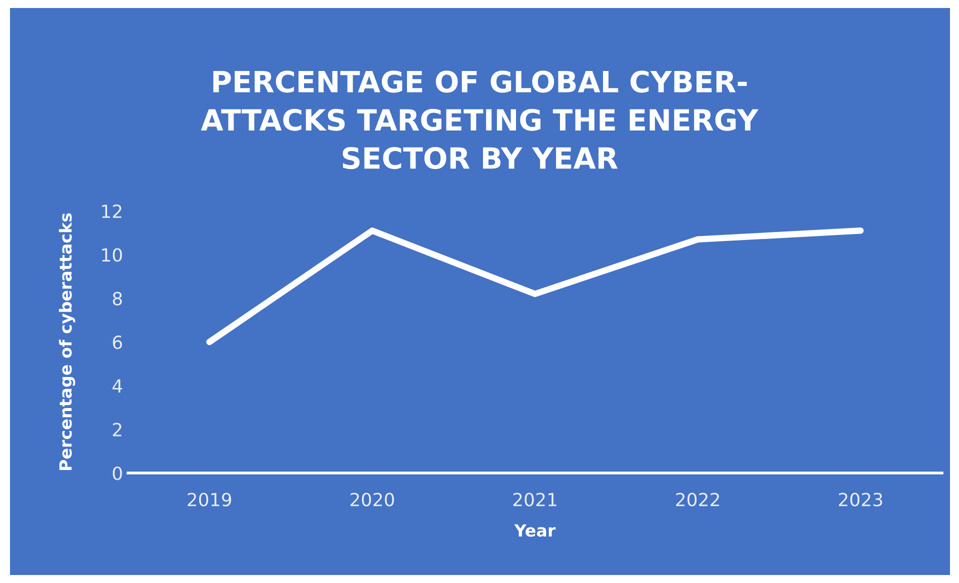  I want to click on x-axis-title: Year, so click(535, 530).